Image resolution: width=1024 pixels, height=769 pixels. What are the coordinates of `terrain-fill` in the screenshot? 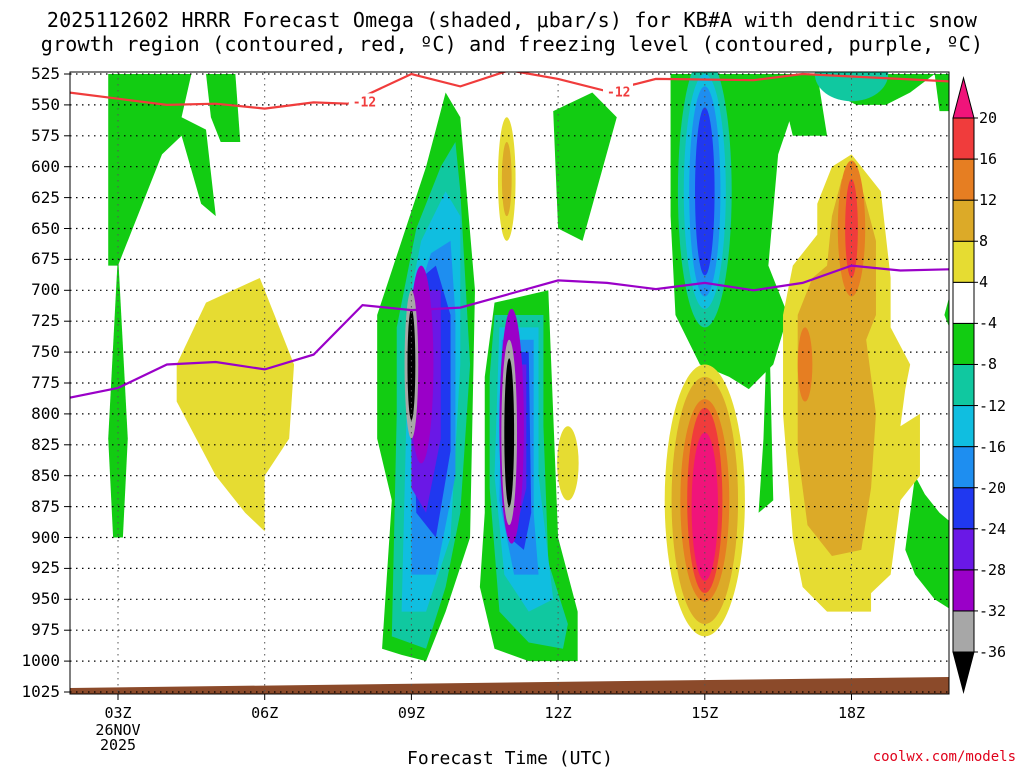 It's located at (509, 685).